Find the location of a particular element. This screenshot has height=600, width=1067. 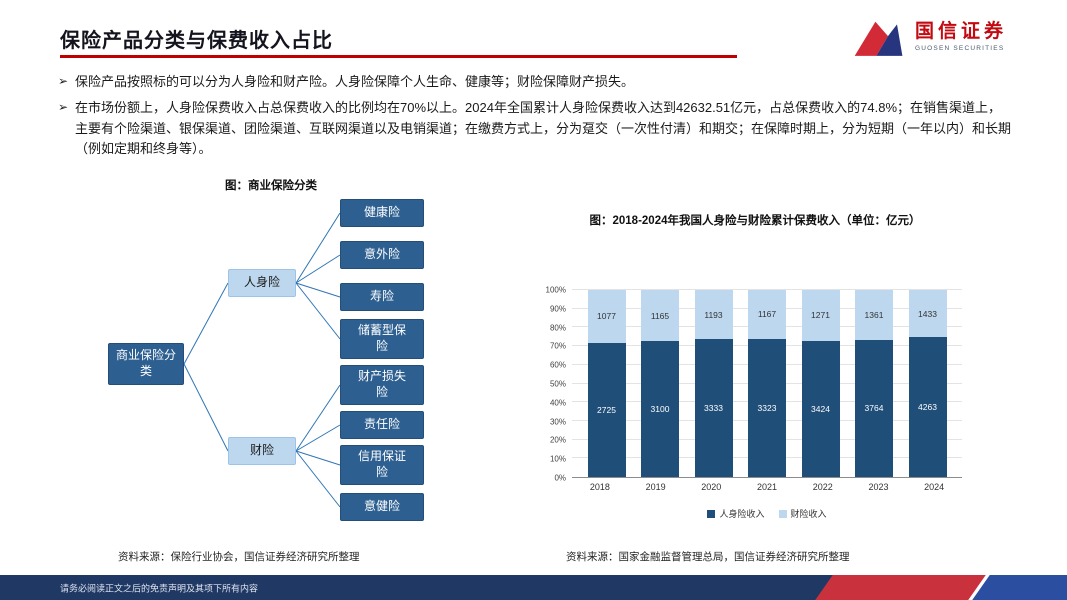

y-tick-label: 40% is located at coordinates (557, 403).